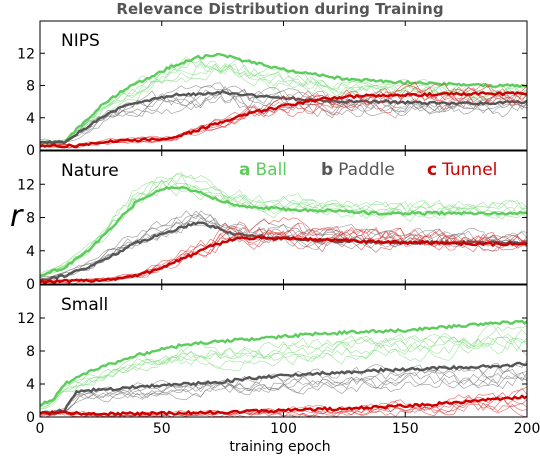 The width and height of the screenshot is (540, 456). Describe the element at coordinates (432, 170) in the screenshot. I see `legend-letter-tunnel: c` at that location.